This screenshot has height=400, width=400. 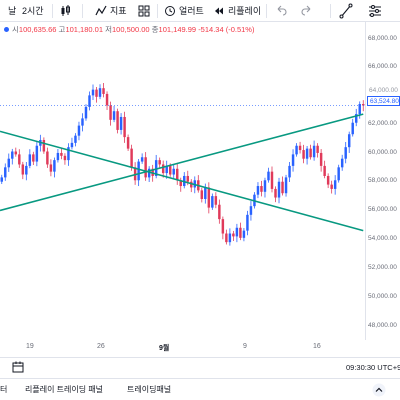 What do you see at coordinates (66, 11) in the screenshot?
I see `candle-type-icon` at bounding box center [66, 11].